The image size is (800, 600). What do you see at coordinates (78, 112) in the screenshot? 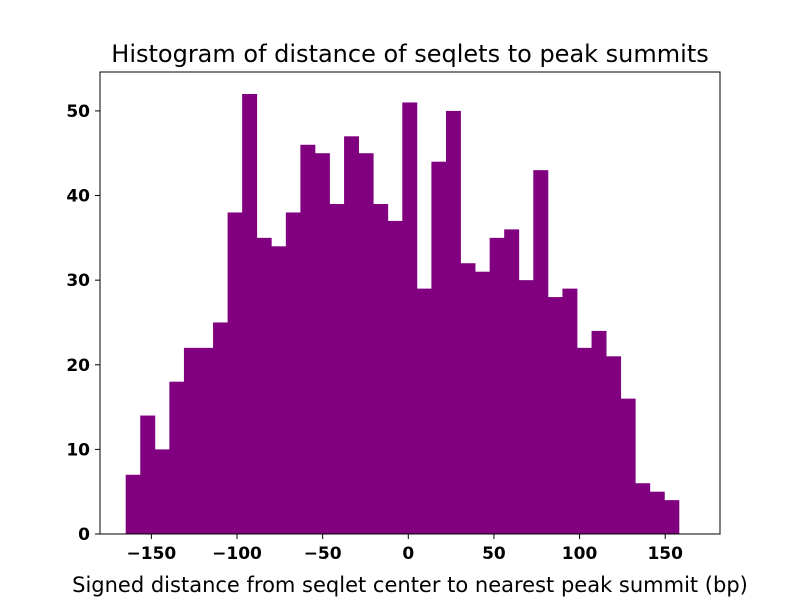
I see `y-tick-label: 50` at bounding box center [78, 112].